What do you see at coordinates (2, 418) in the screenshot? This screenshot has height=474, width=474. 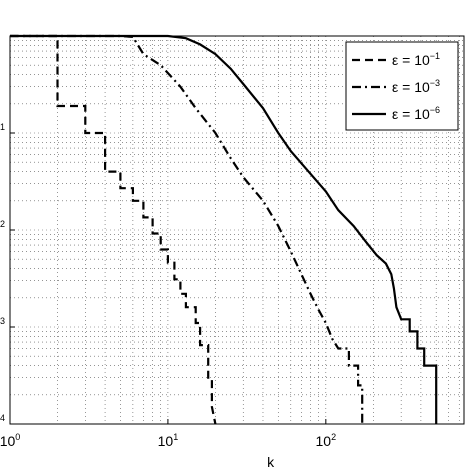 I see `y-tick-label: 4` at bounding box center [2, 418].